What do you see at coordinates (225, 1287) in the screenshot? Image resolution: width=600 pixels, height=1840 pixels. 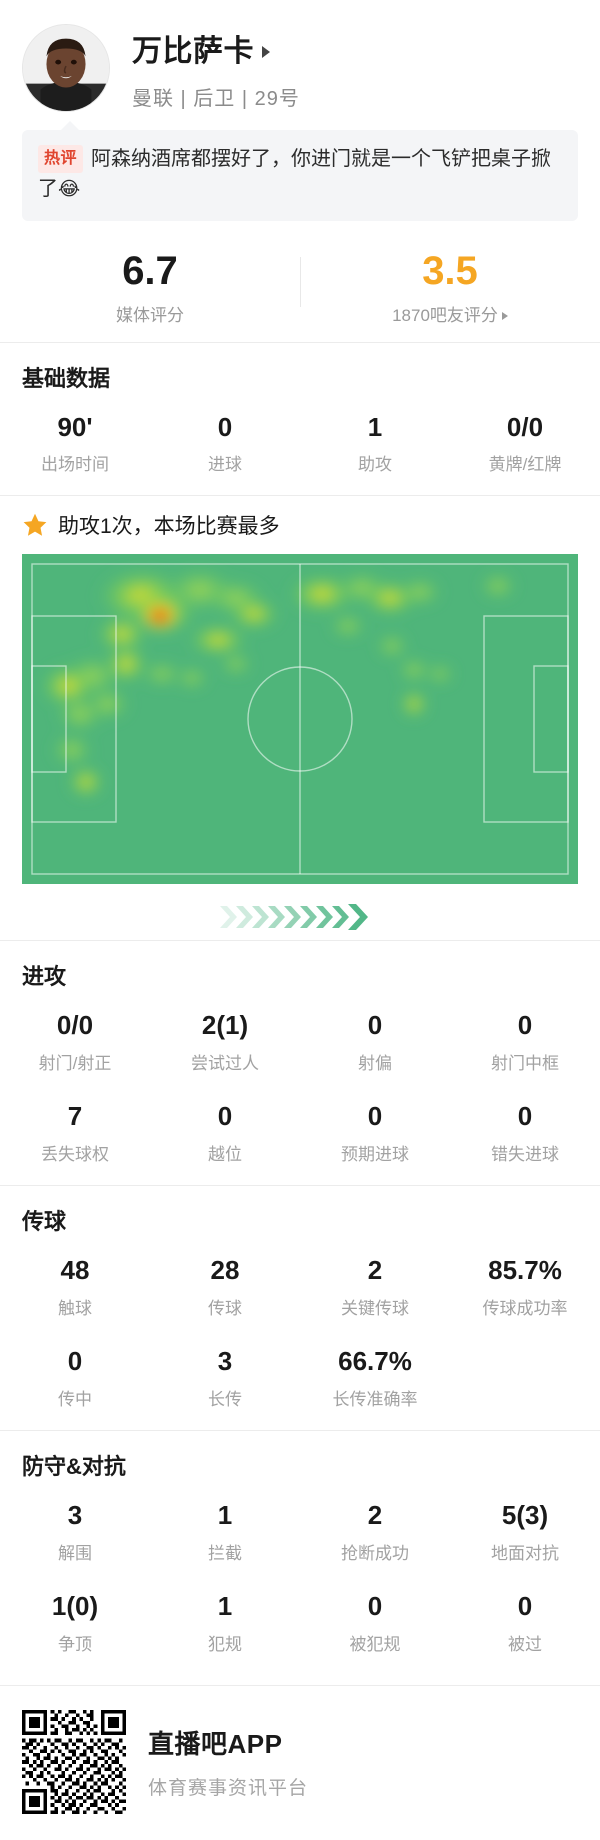 I see `stat-cell: 28 传球` at bounding box center [225, 1287].